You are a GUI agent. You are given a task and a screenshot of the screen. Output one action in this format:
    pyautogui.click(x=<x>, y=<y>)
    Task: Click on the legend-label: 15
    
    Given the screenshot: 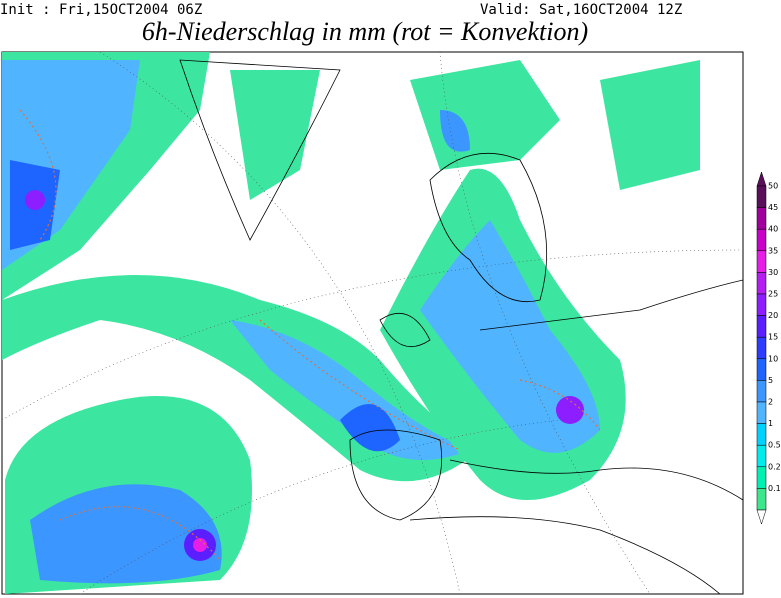 What is the action you would take?
    pyautogui.click(x=773, y=337)
    